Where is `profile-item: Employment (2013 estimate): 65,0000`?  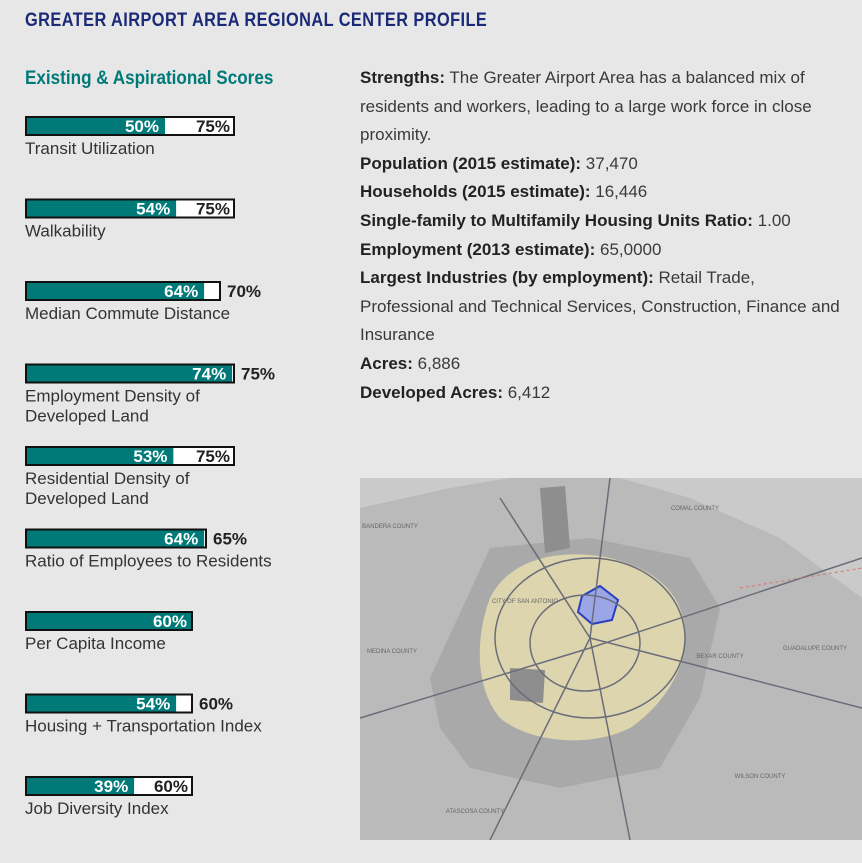
profile-item: Employment (2013 estimate): 65,0000 is located at coordinates (602, 250).